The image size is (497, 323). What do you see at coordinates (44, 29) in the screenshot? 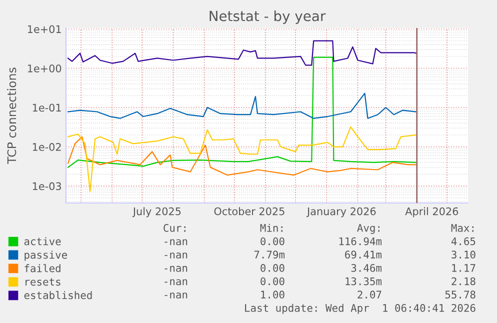
I see `y-tick-label: 1e+01` at bounding box center [44, 29].